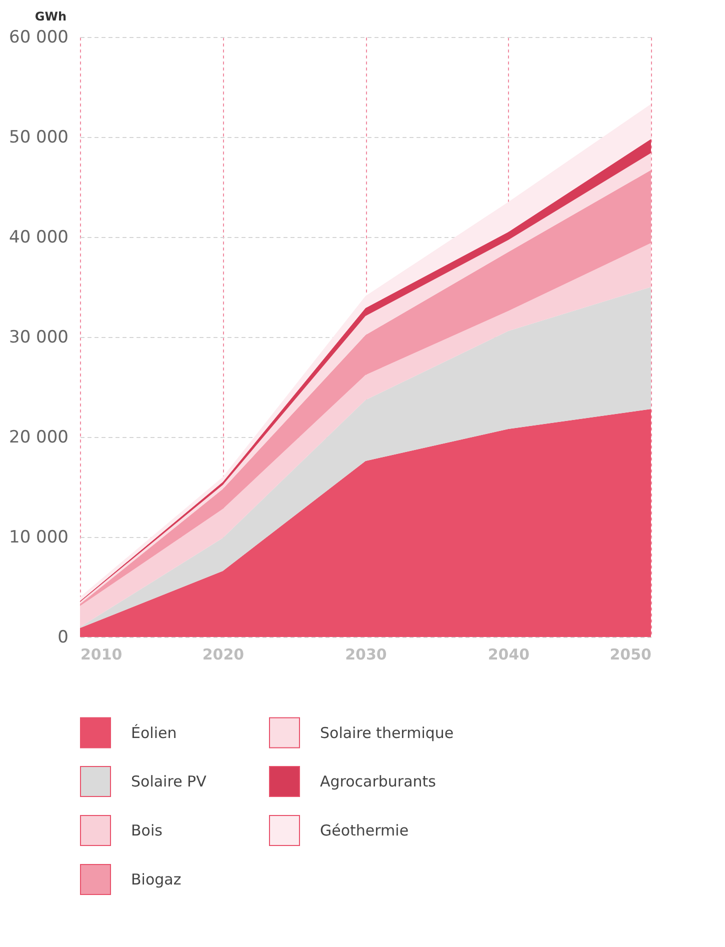  I want to click on y-tick-label: 10 000, so click(38, 538).